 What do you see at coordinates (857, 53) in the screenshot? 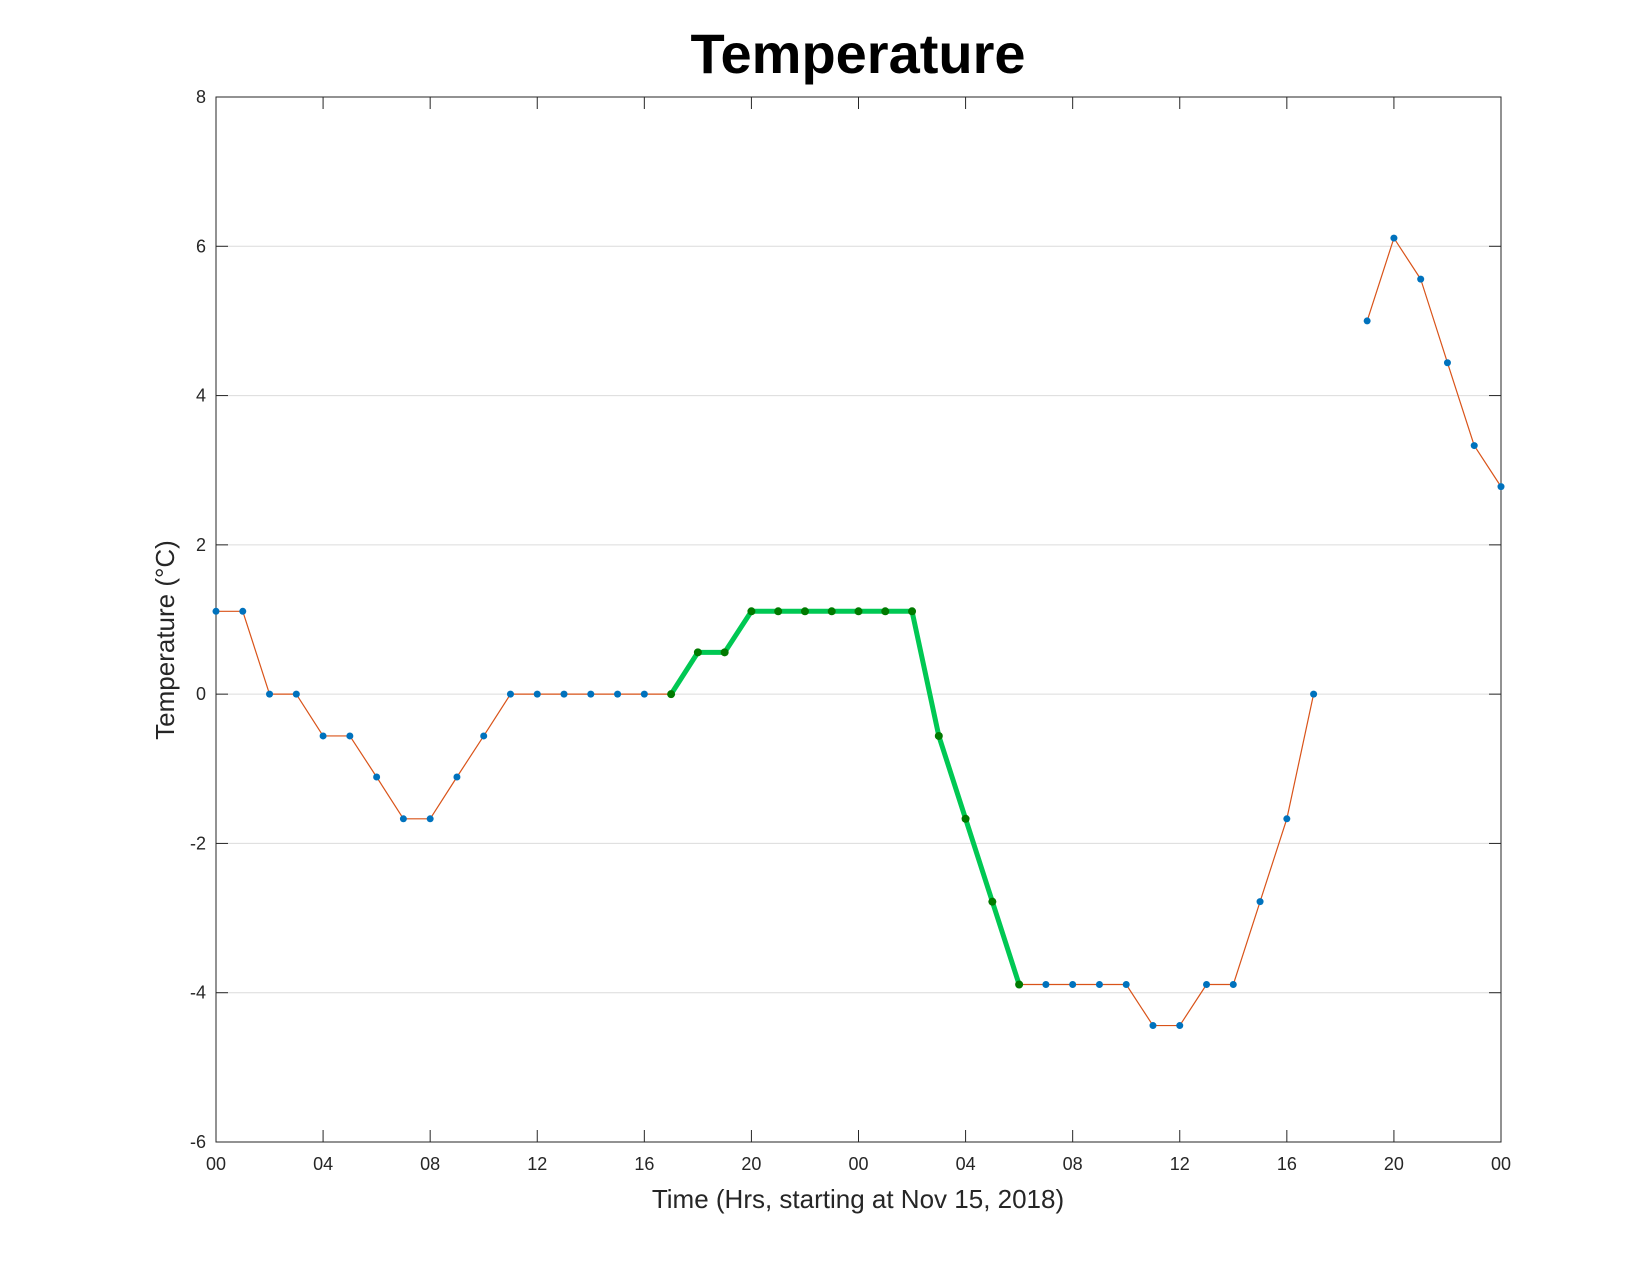
I see `chart-title: Temperature` at bounding box center [857, 53].